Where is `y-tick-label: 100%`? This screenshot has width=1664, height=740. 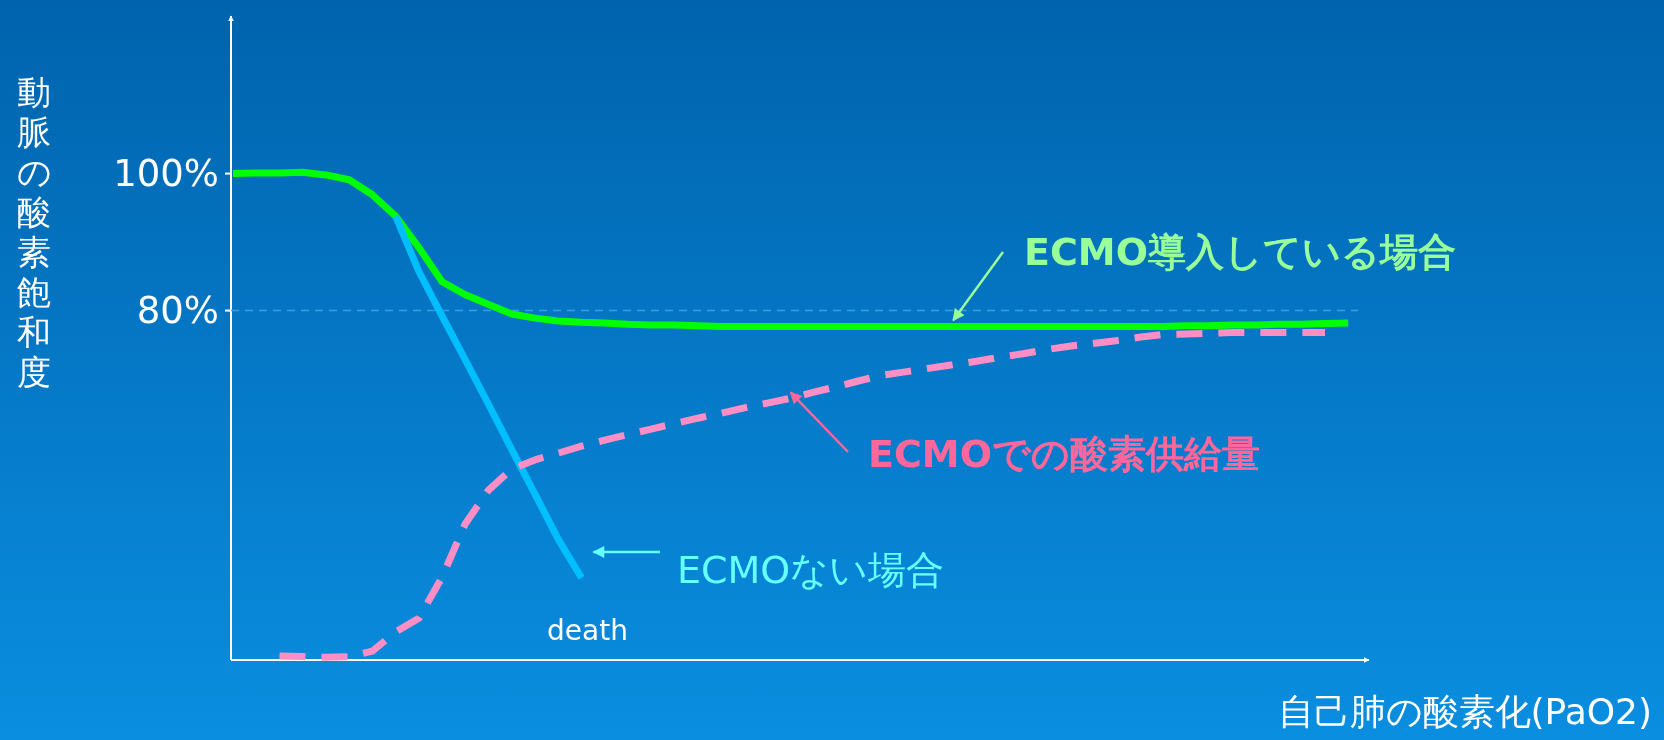 y-tick-label: 100% is located at coordinates (166, 174).